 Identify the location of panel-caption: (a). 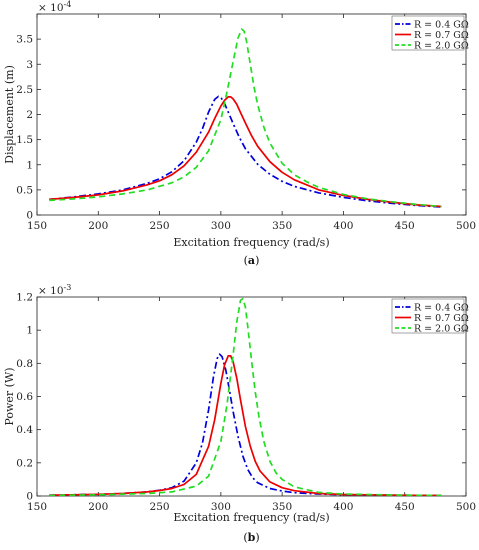
(252, 260).